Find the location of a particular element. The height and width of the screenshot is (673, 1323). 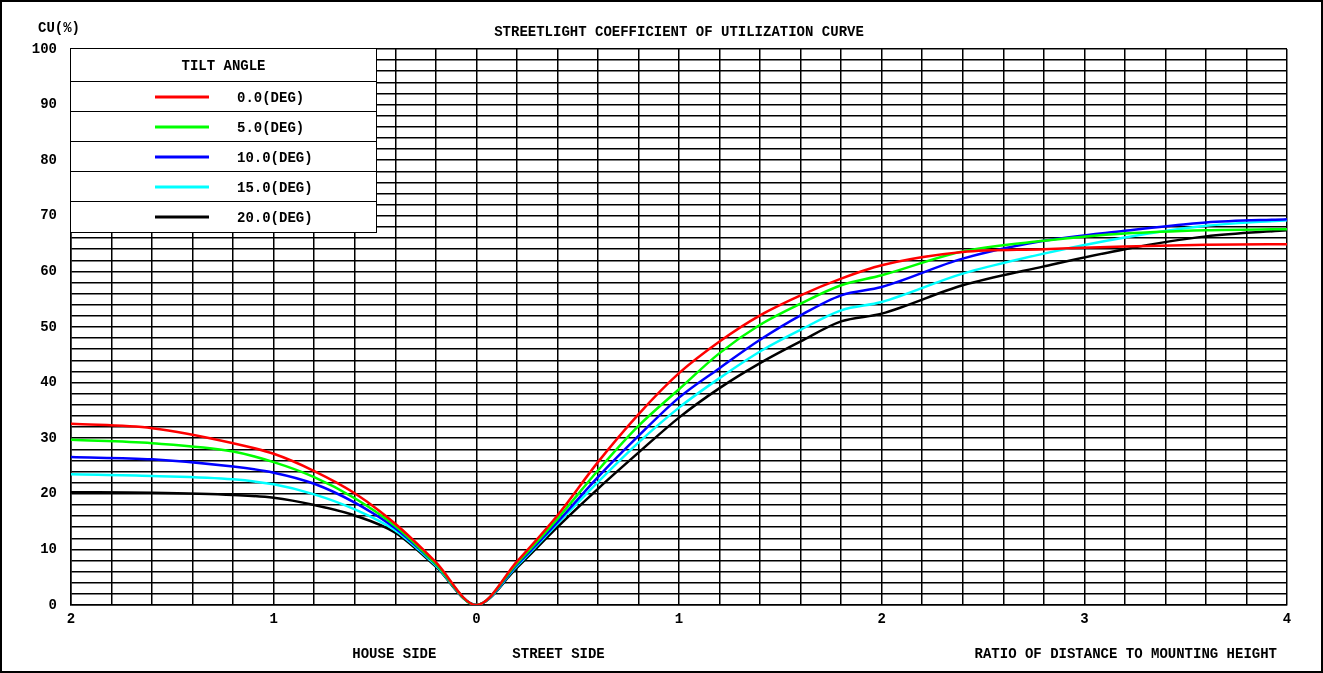

y-tick-label: 0 is located at coordinates (52, 604).